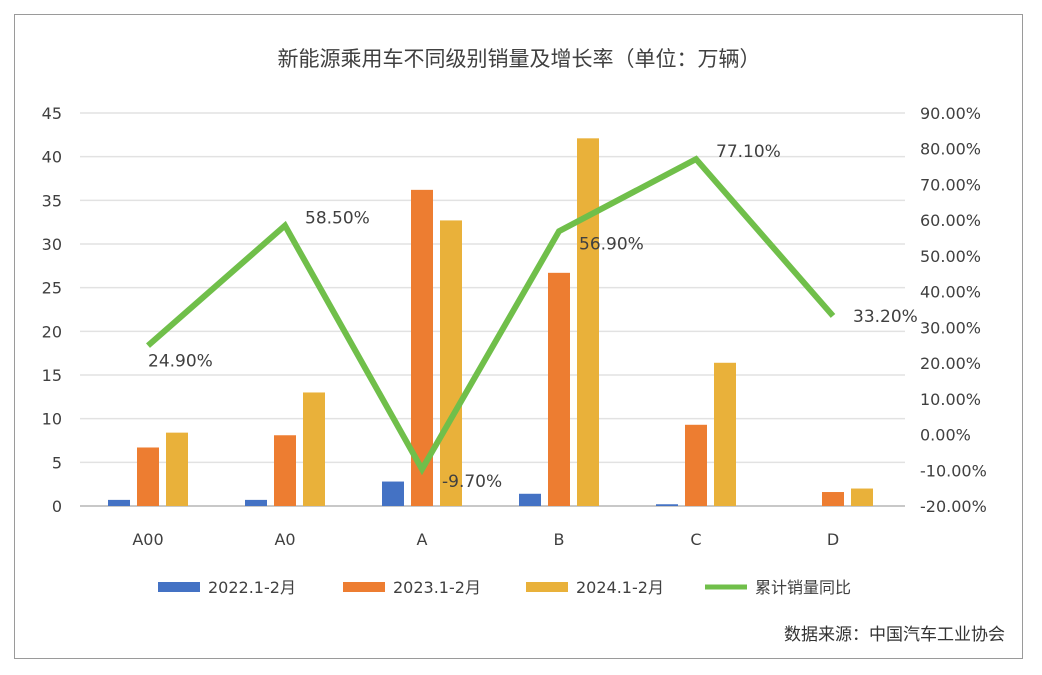 This screenshot has height=675, width=1042. I want to click on x-tick-label: B, so click(559, 539).